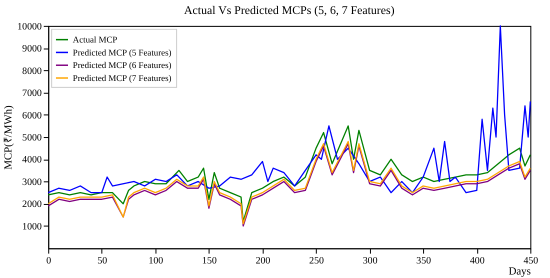  Describe the element at coordinates (8, 137) in the screenshot. I see `y-axis-title: MCP(₹/MWh)` at that location.